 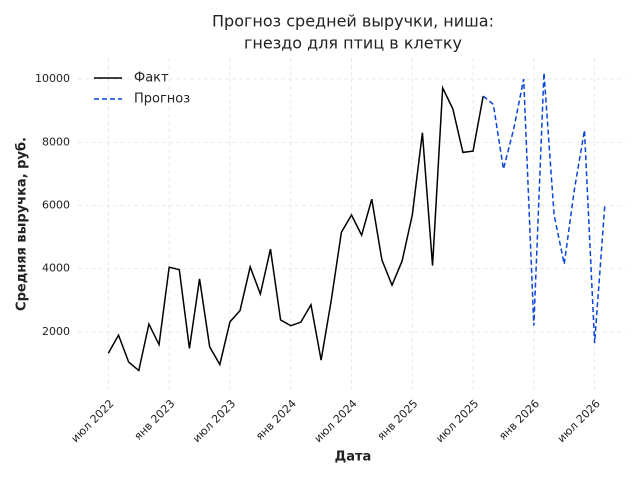 I want to click on y-tick-label: 2000, so click(x=56, y=331).